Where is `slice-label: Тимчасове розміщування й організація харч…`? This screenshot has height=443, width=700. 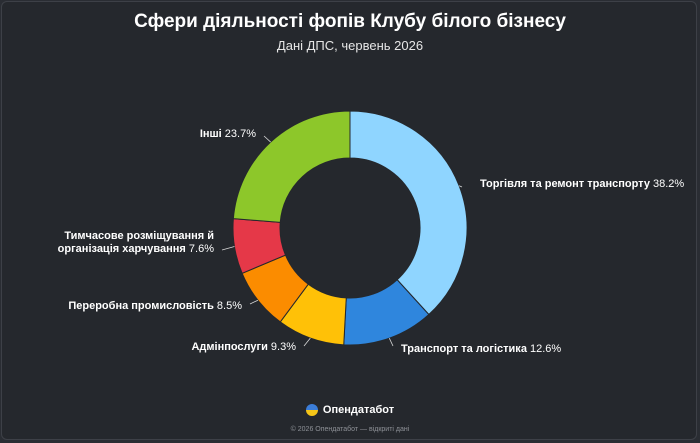 slice-label: Тимчасове розміщування й організація харч… is located at coordinates (136, 242).